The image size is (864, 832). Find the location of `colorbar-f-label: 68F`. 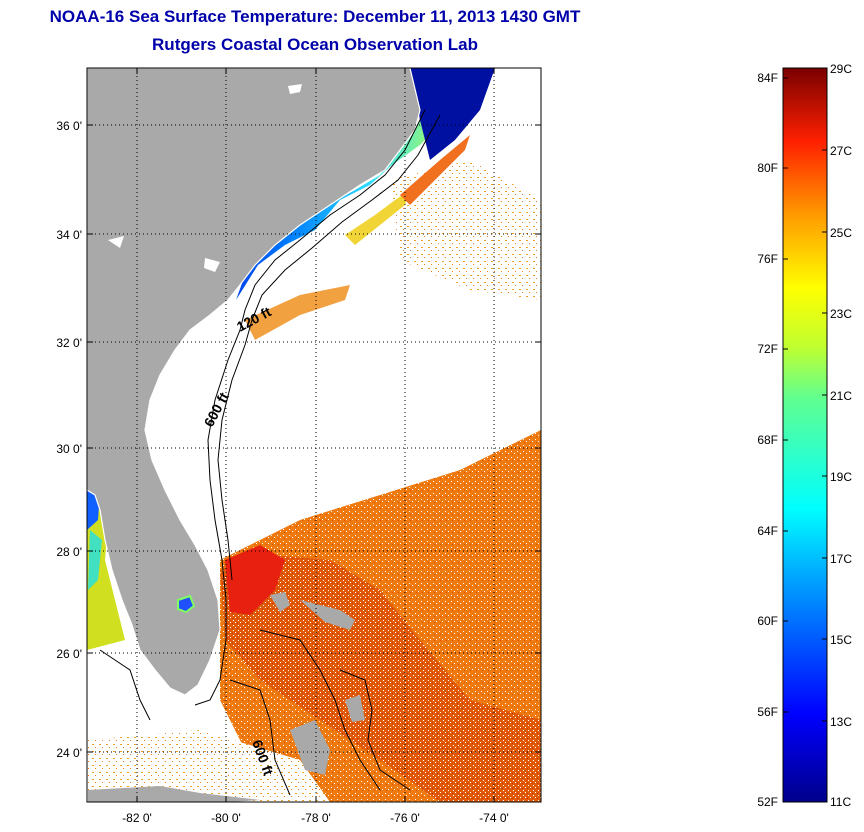

colorbar-f-label: 68F is located at coordinates (767, 440).